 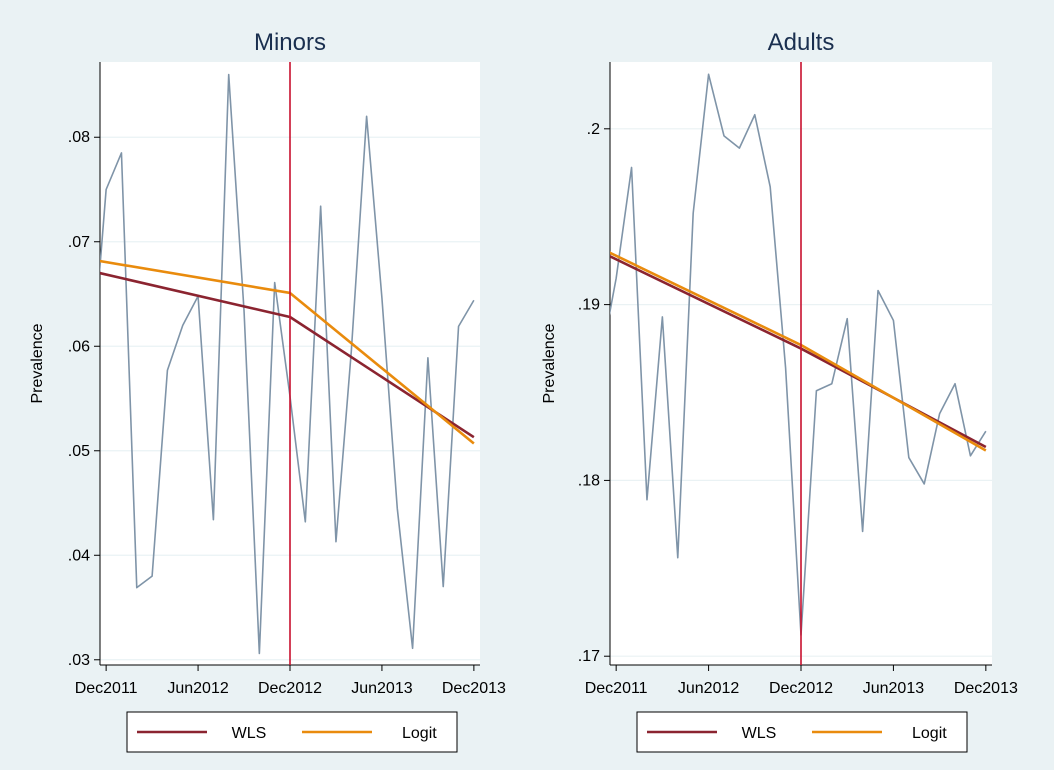 What do you see at coordinates (593, 129) in the screenshot?
I see `adults-ytick-label: .2` at bounding box center [593, 129].